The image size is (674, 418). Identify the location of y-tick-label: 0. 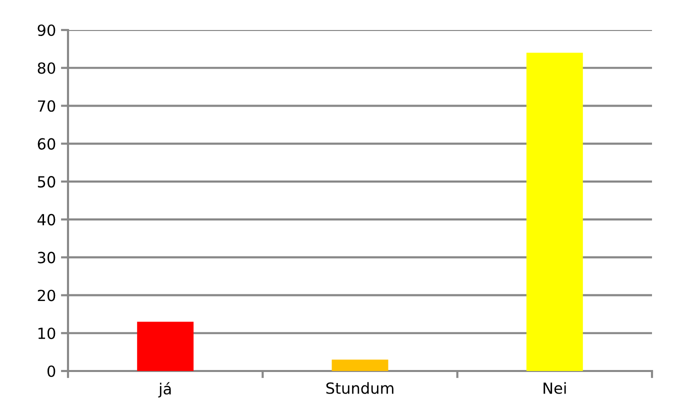
(51, 371).